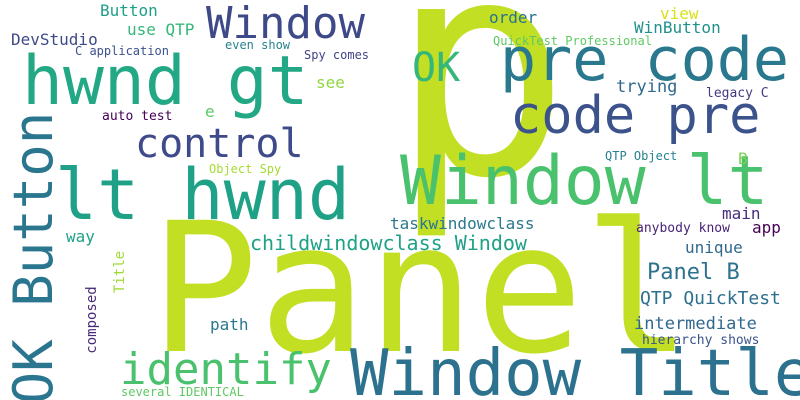 The image size is (800, 400). I want to click on word-view: view, so click(679, 13).